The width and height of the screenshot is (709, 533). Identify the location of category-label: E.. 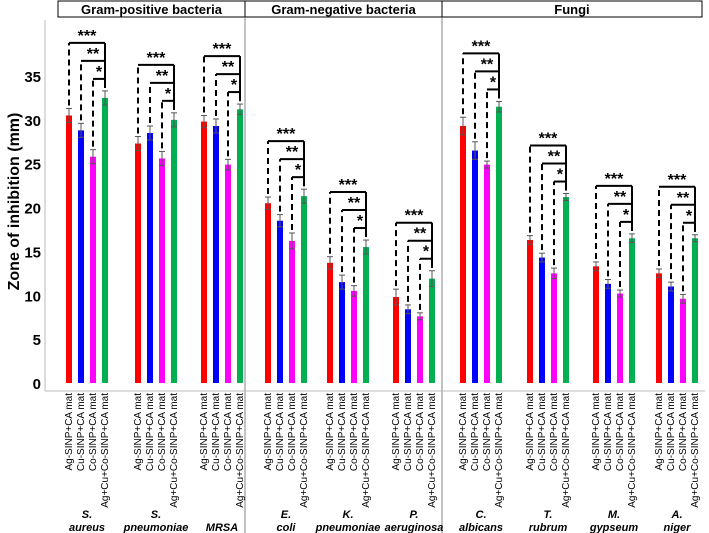
(286, 515).